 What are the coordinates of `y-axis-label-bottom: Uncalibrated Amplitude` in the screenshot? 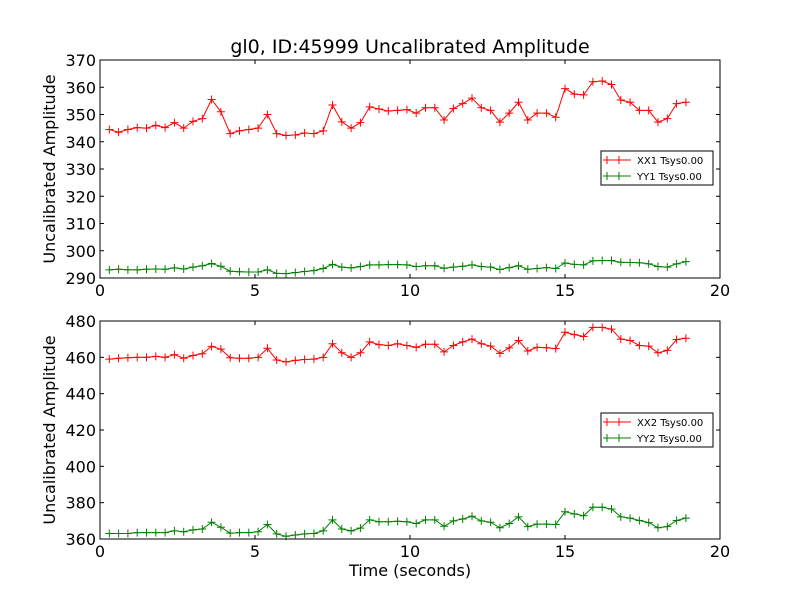 It's located at (49, 429).